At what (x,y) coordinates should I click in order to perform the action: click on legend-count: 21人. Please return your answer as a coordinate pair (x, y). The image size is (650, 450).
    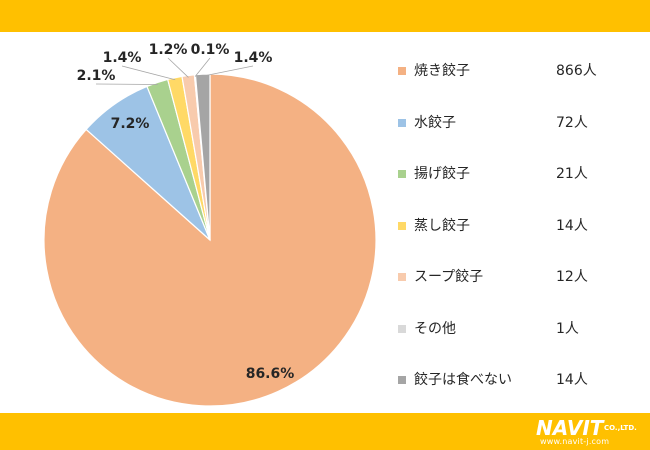
    Looking at the image, I should click on (572, 174).